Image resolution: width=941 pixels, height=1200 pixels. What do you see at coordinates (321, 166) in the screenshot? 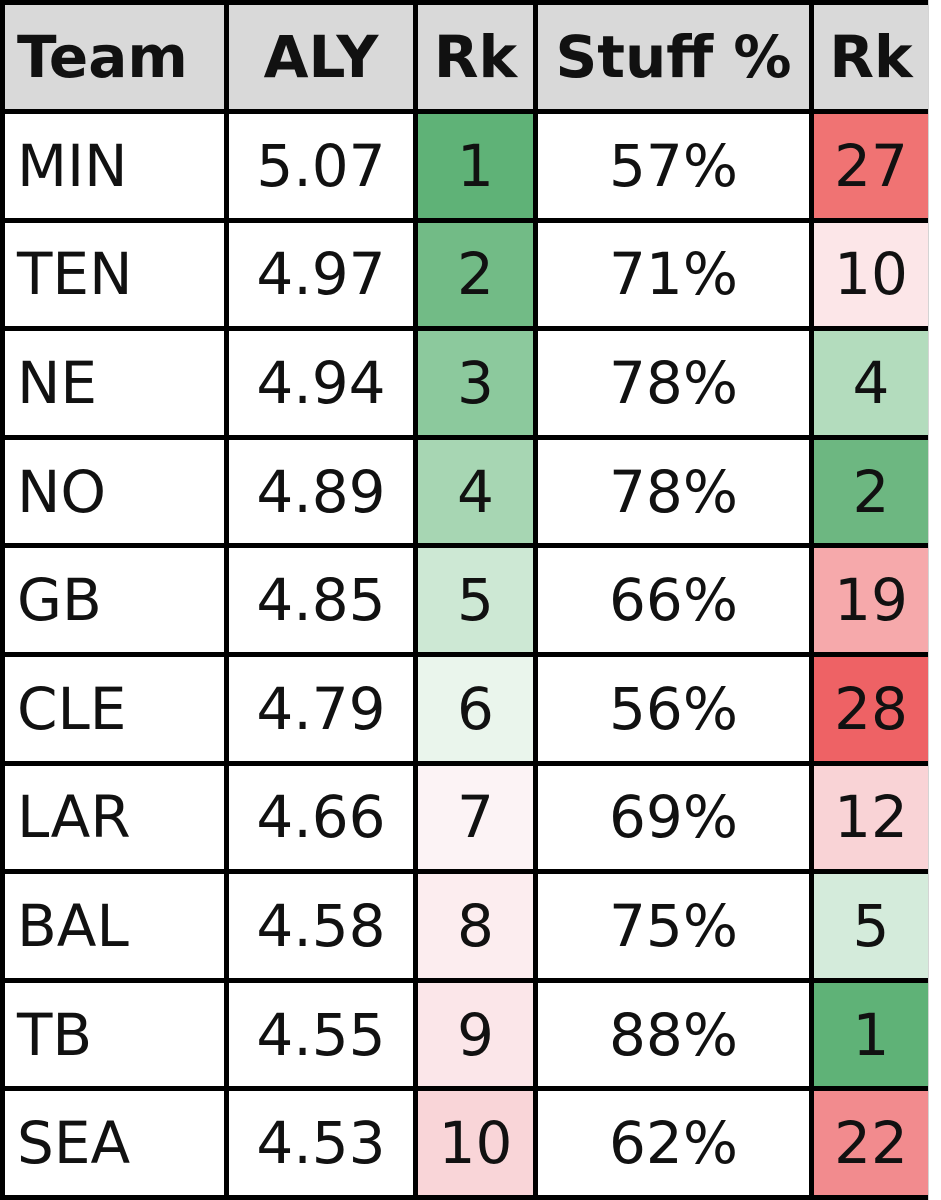
I see `aly-cell: 5.07` at bounding box center [321, 166].